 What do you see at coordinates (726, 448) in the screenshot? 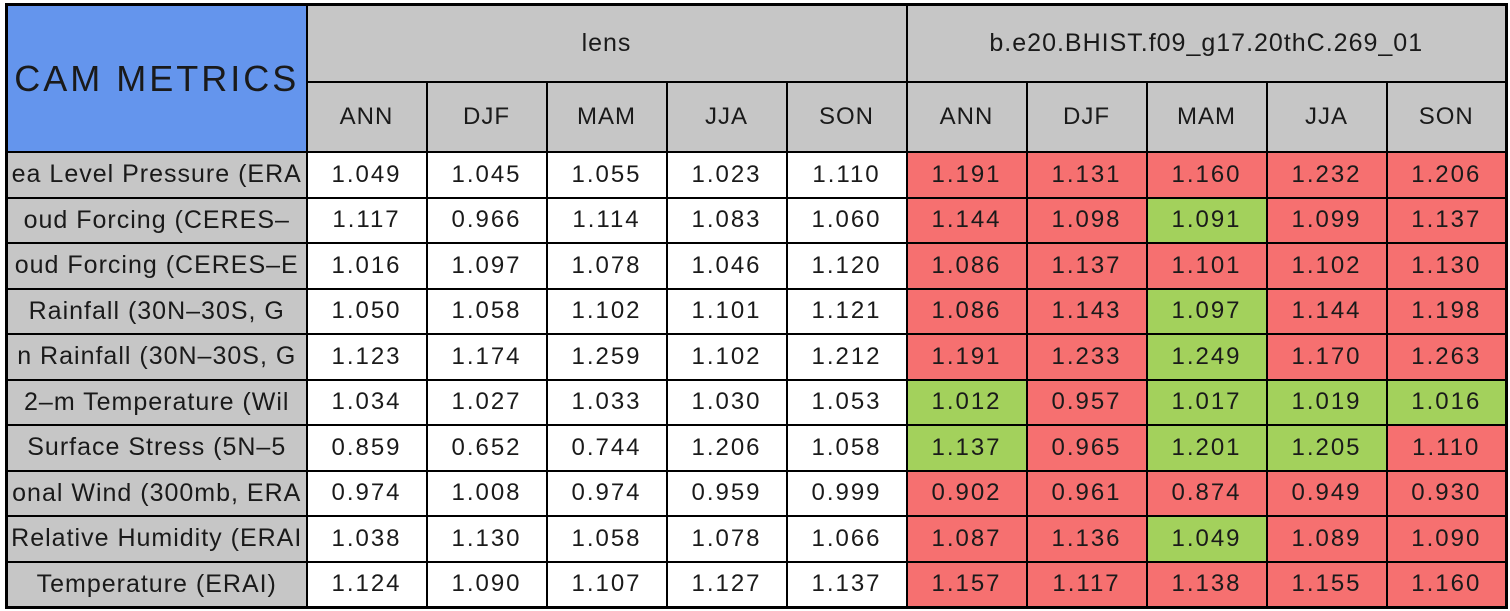
I see `lens-value-cell: 1.206` at bounding box center [726, 448].